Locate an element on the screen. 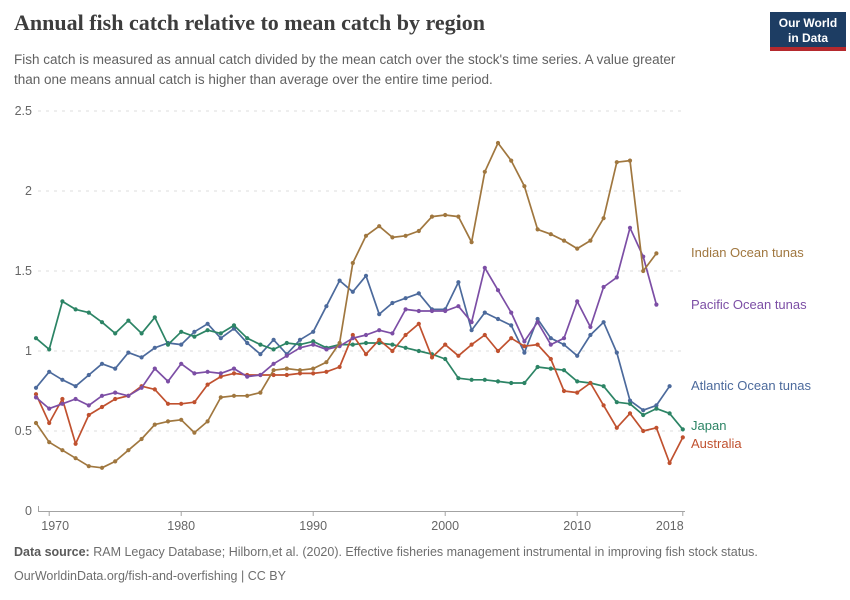 The width and height of the screenshot is (850, 600). series-label-australia: Australia is located at coordinates (716, 444).